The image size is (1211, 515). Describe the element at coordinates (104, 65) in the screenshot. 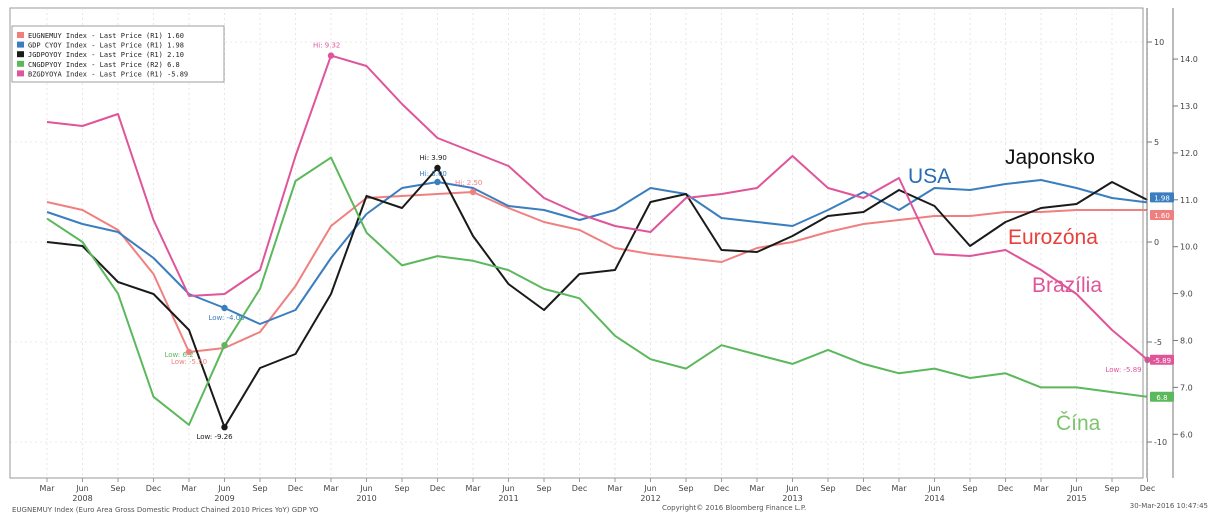

I see `legend-entry: CNGDPYOY Index - Last Price (R2) 6.8` at that location.